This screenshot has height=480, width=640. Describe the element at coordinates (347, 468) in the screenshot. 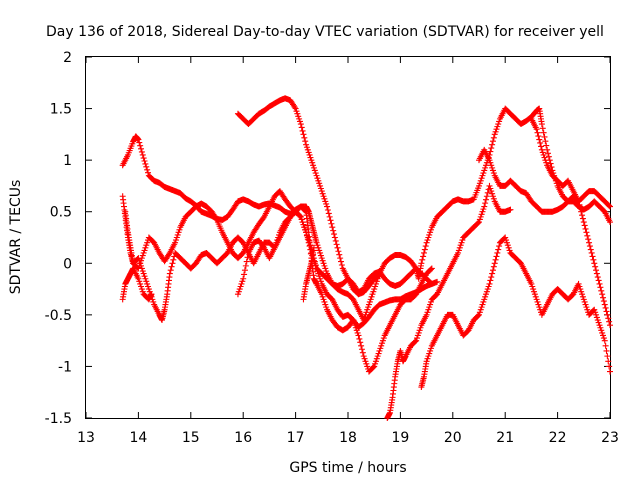

I see `x-axis-label: GPS time / hours` at that location.